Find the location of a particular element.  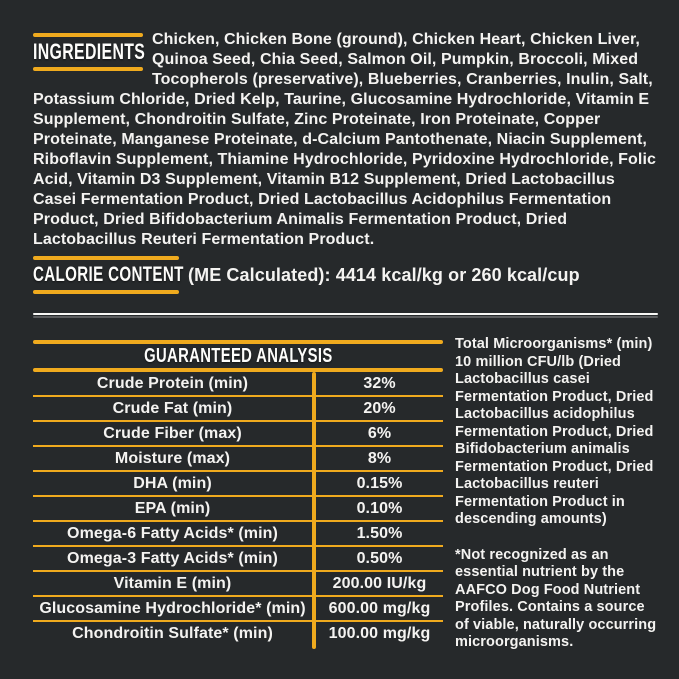

row-label: Crude Fat (min) is located at coordinates (172, 408).